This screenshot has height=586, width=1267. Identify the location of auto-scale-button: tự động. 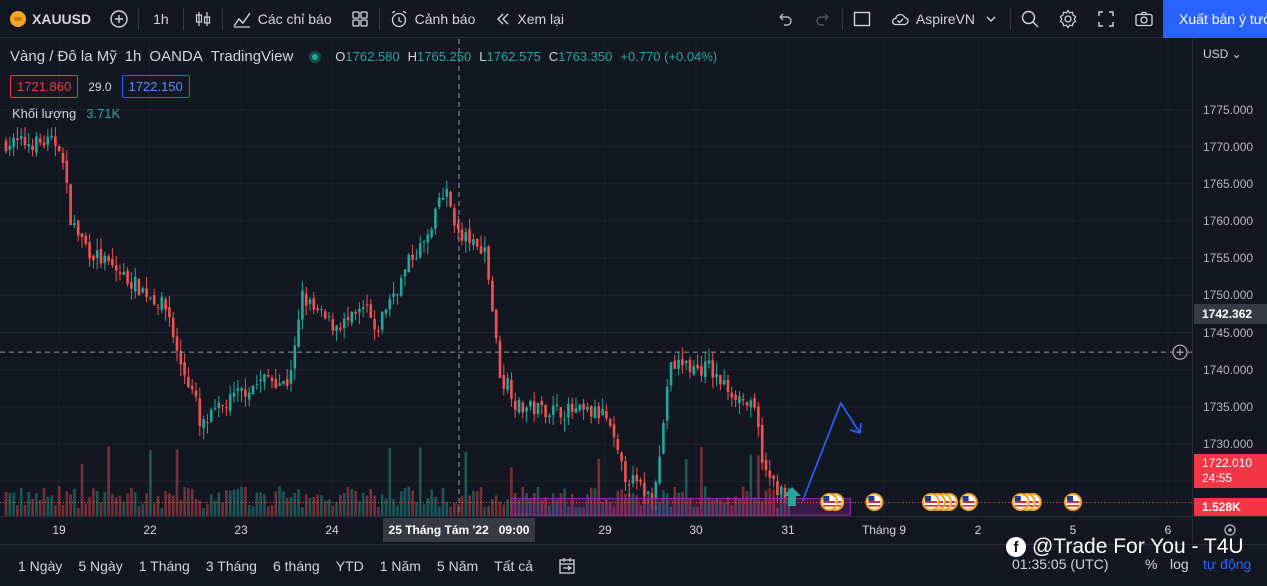
(1227, 564).